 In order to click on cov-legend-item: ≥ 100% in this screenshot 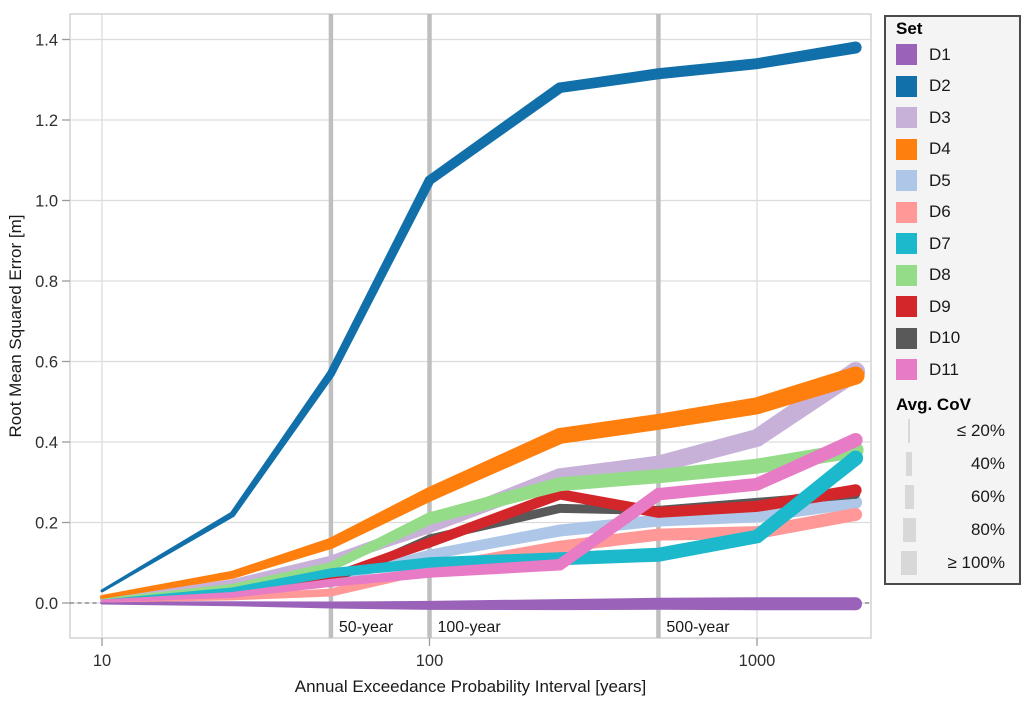, I will do `click(957, 563)`.